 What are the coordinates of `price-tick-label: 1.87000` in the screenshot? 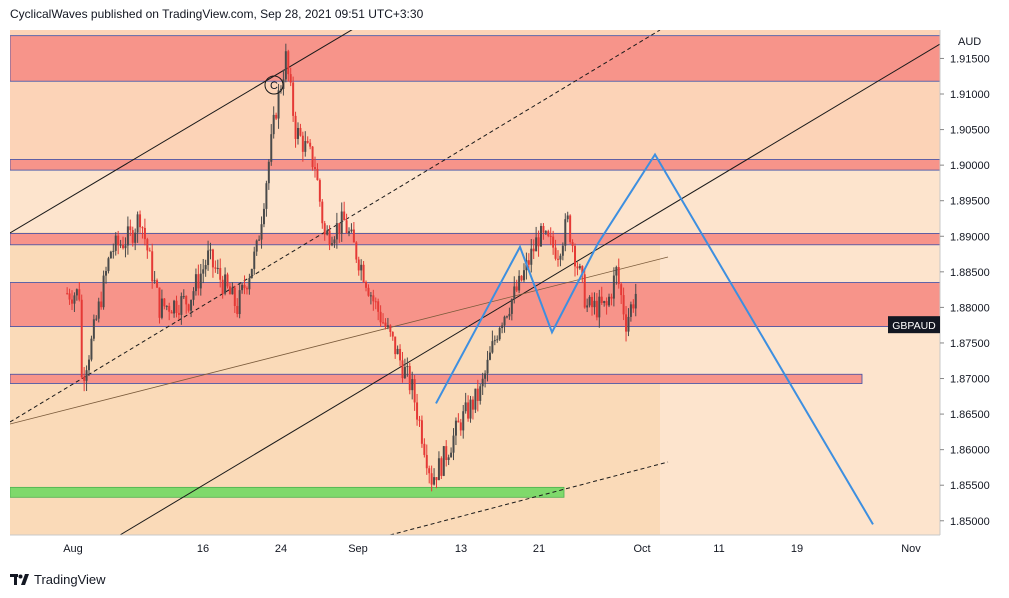 It's located at (970, 380).